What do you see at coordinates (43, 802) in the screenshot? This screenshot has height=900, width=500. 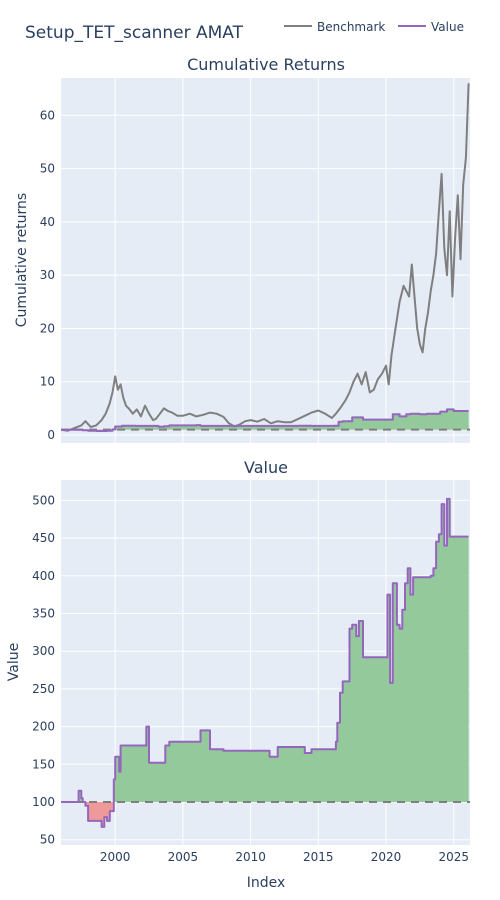 I see `y-tick-label: 100` at bounding box center [43, 802].